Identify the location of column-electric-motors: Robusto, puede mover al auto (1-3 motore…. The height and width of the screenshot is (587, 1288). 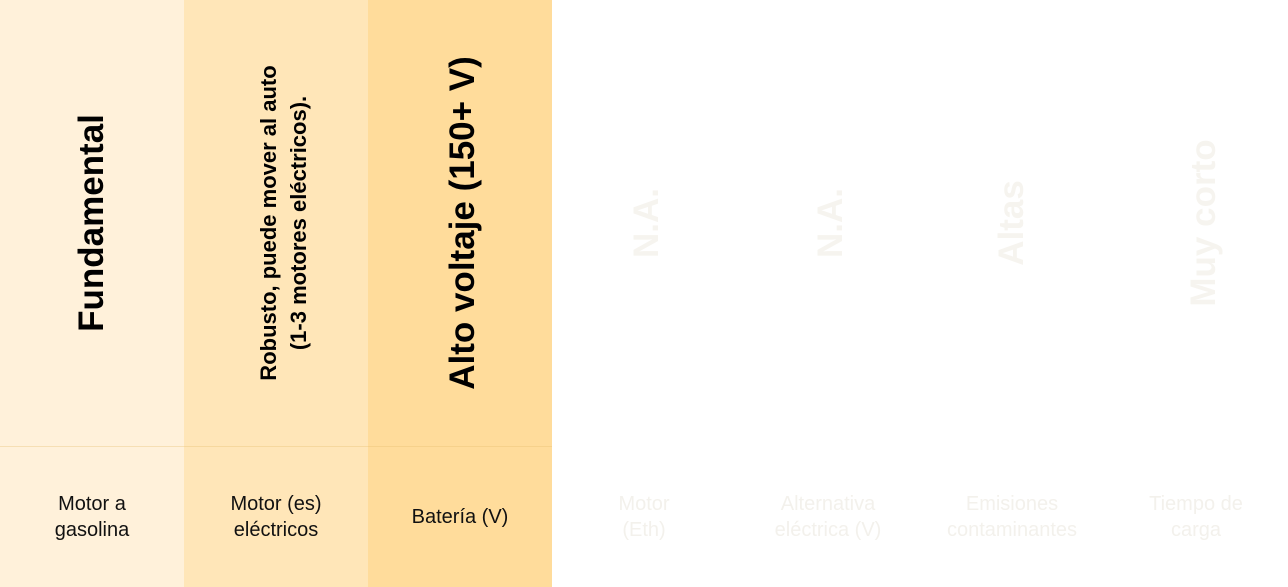
(276, 293).